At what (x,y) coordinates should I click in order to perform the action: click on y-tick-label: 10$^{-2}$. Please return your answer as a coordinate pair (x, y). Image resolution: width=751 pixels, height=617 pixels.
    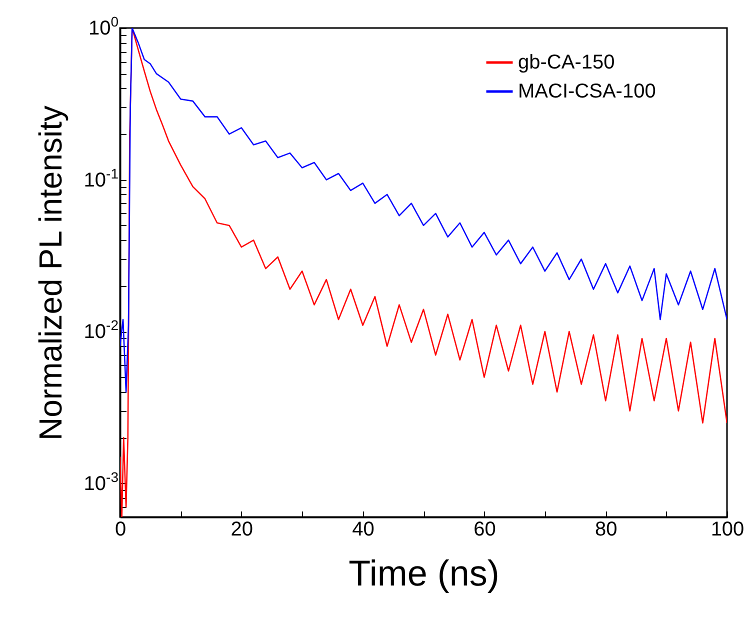
    Looking at the image, I should click on (101, 330).